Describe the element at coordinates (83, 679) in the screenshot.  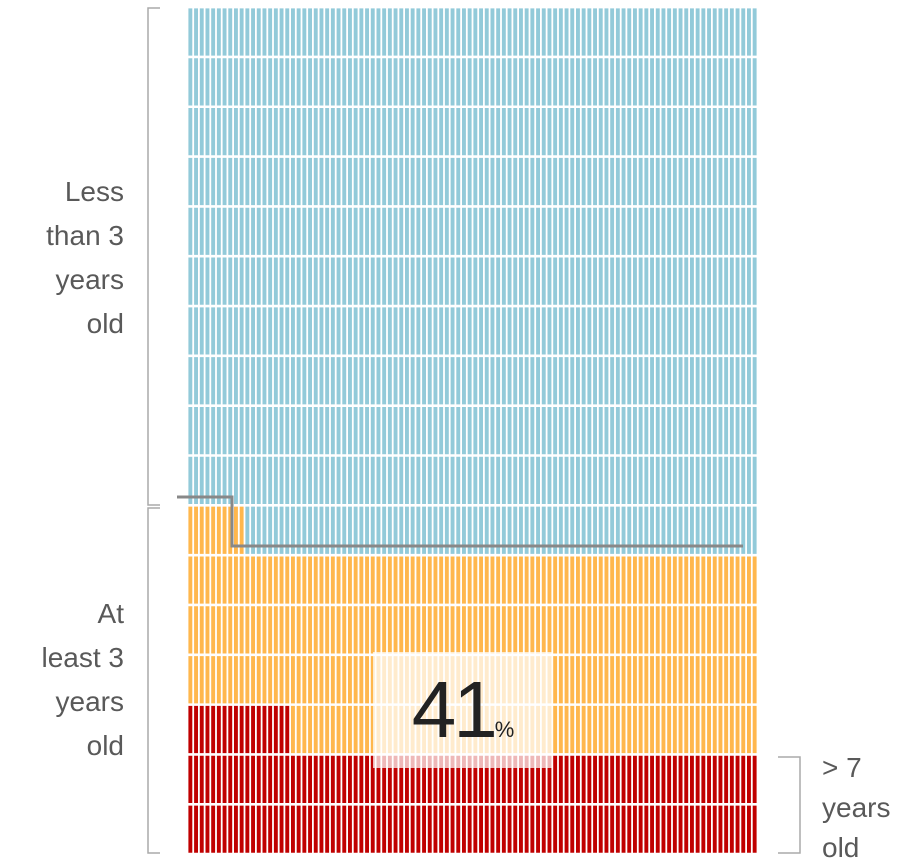
I see `group-label: At least 3 years old` at that location.